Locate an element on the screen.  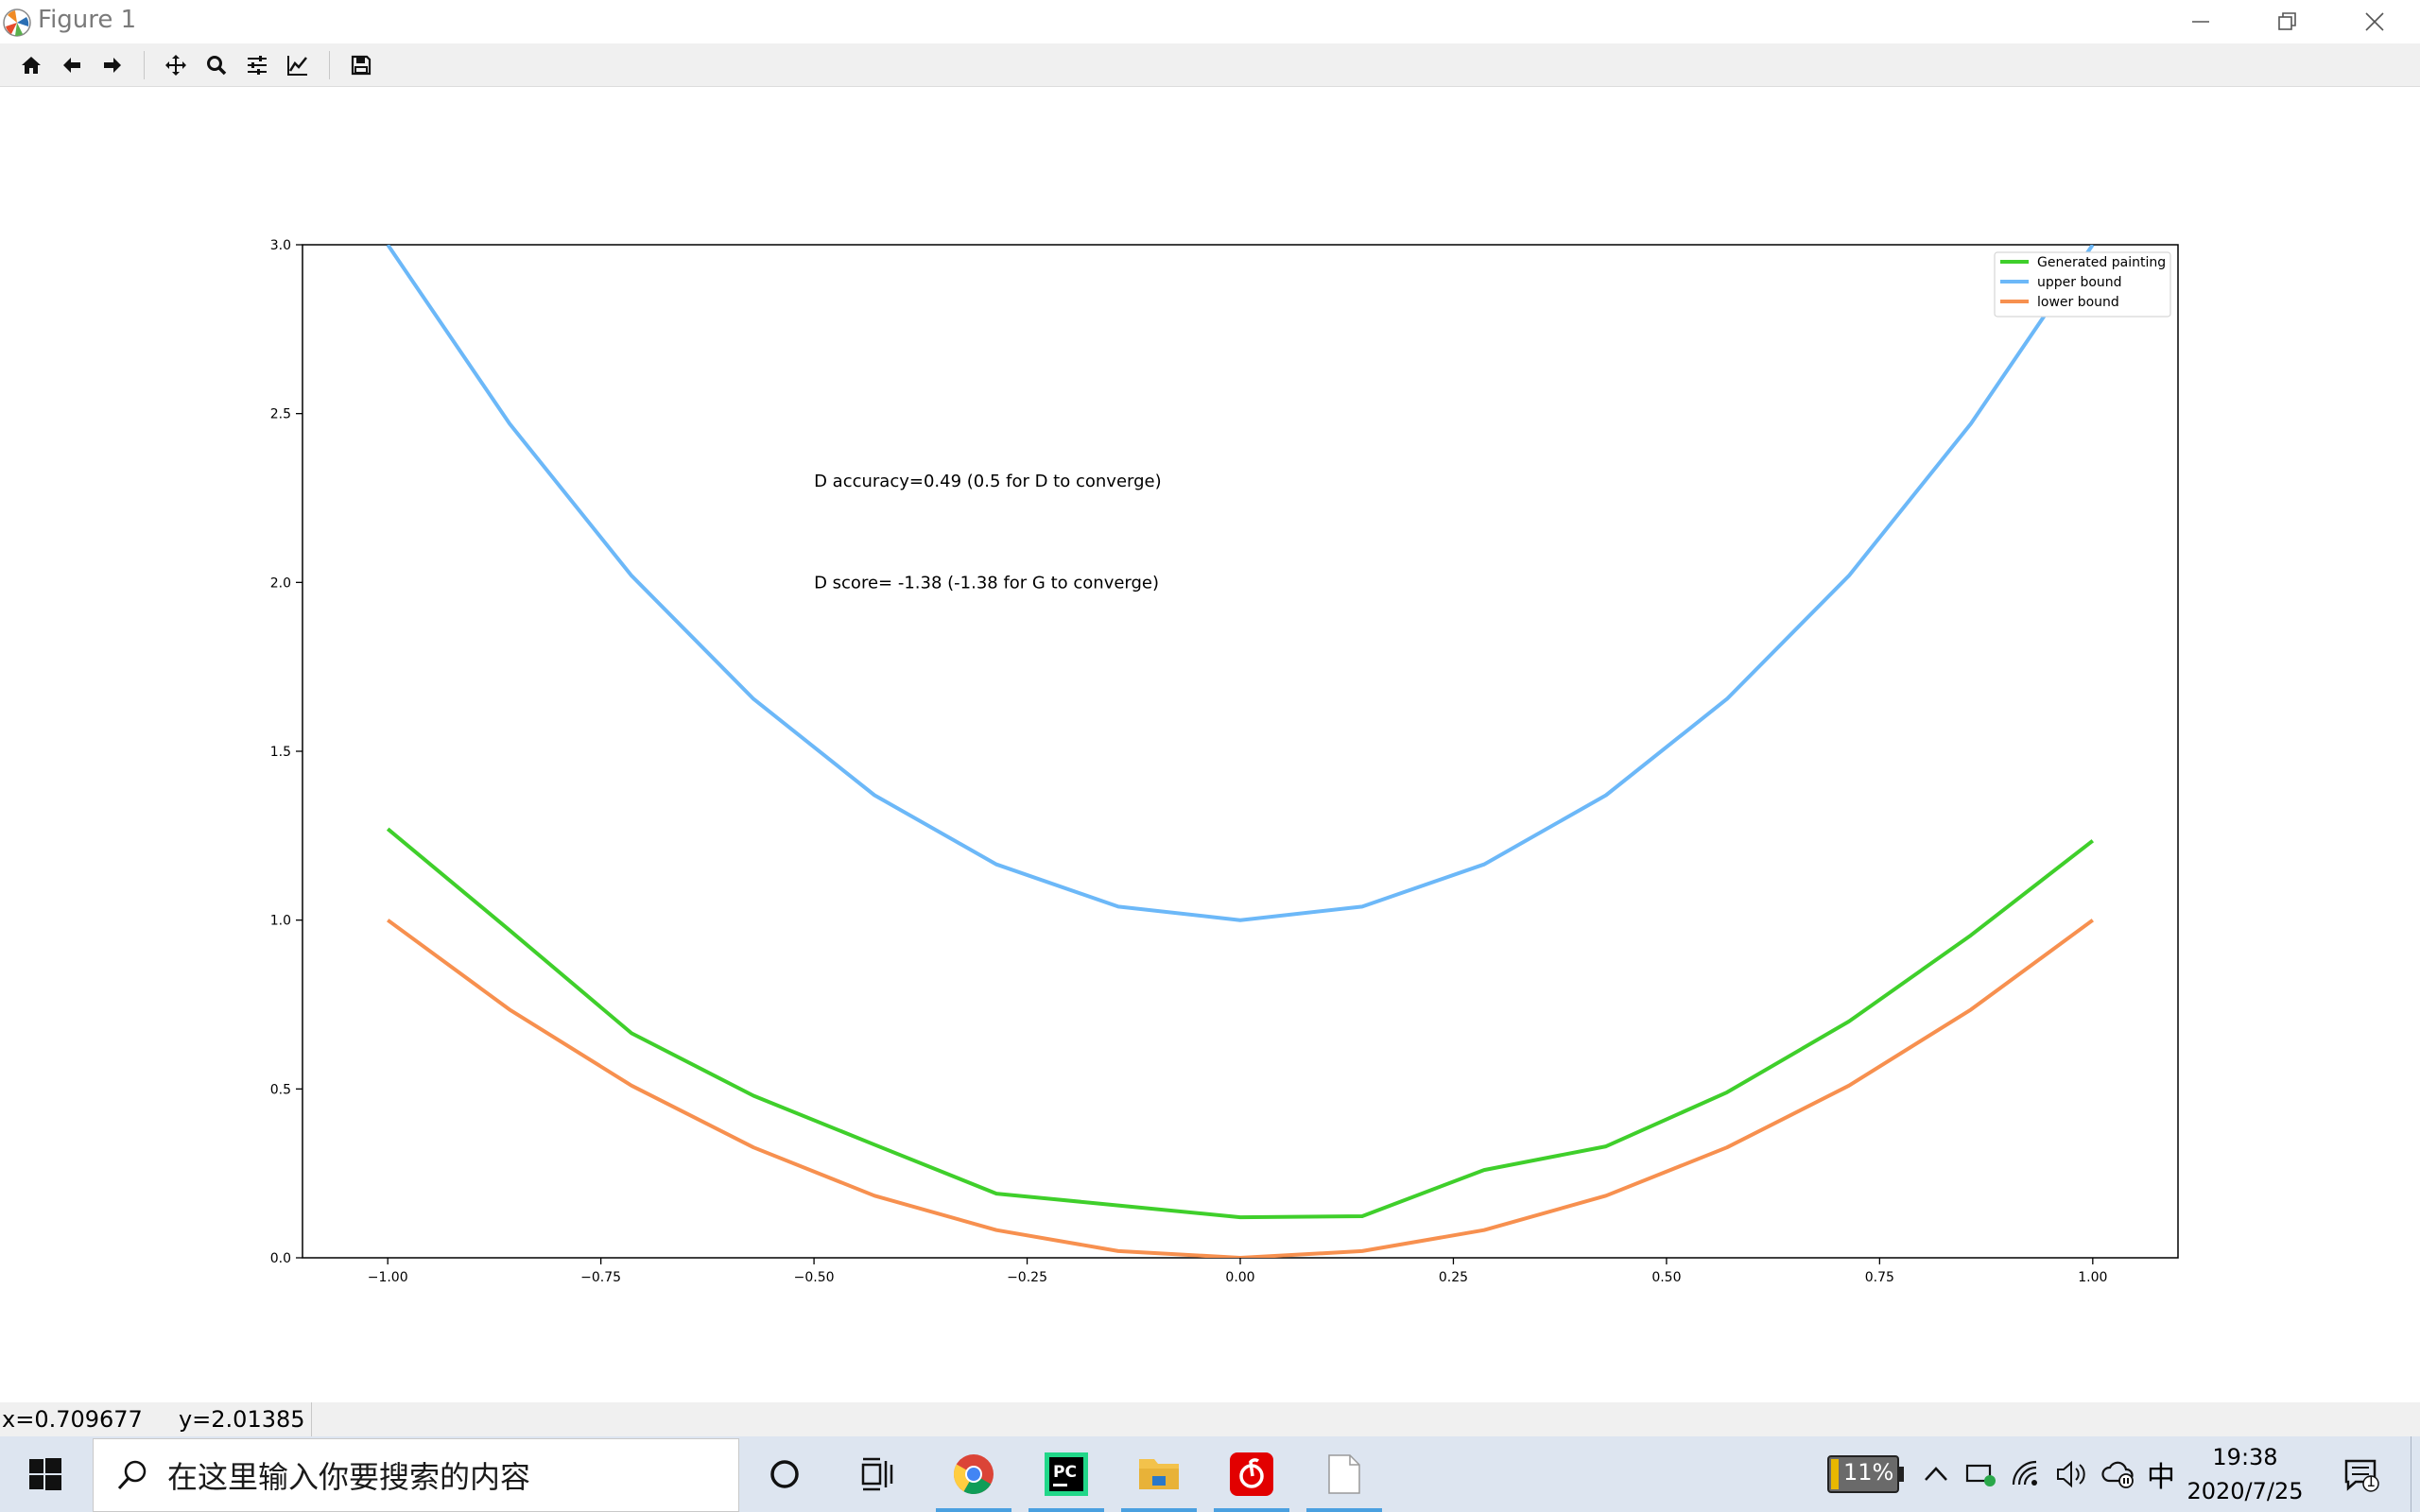
x-tick-label: 0.00 is located at coordinates (1239, 1277).